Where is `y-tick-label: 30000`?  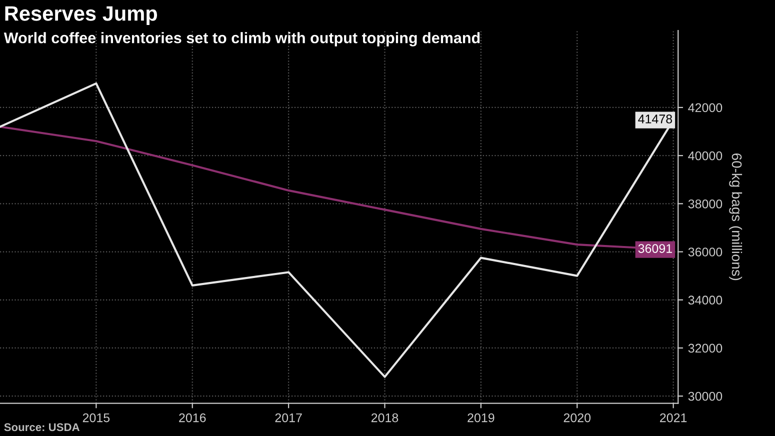
y-tick-label: 30000 is located at coordinates (705, 396).